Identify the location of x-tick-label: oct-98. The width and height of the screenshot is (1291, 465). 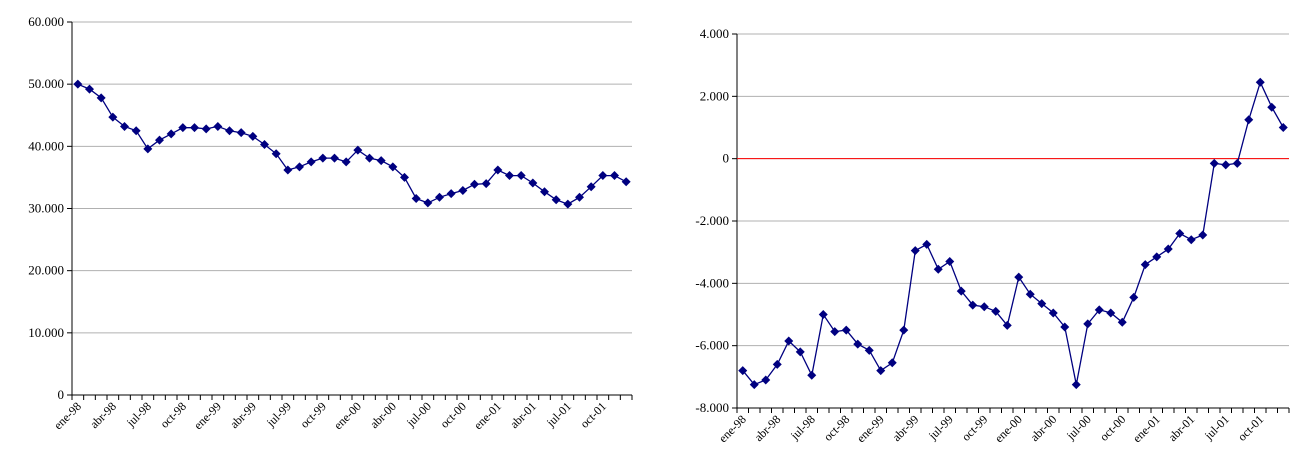
(837, 428).